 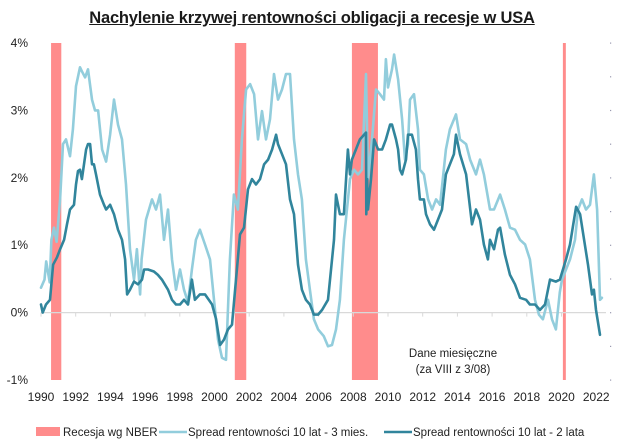 What do you see at coordinates (41, 397) in the screenshot?
I see `x-tick-label: 1990` at bounding box center [41, 397].